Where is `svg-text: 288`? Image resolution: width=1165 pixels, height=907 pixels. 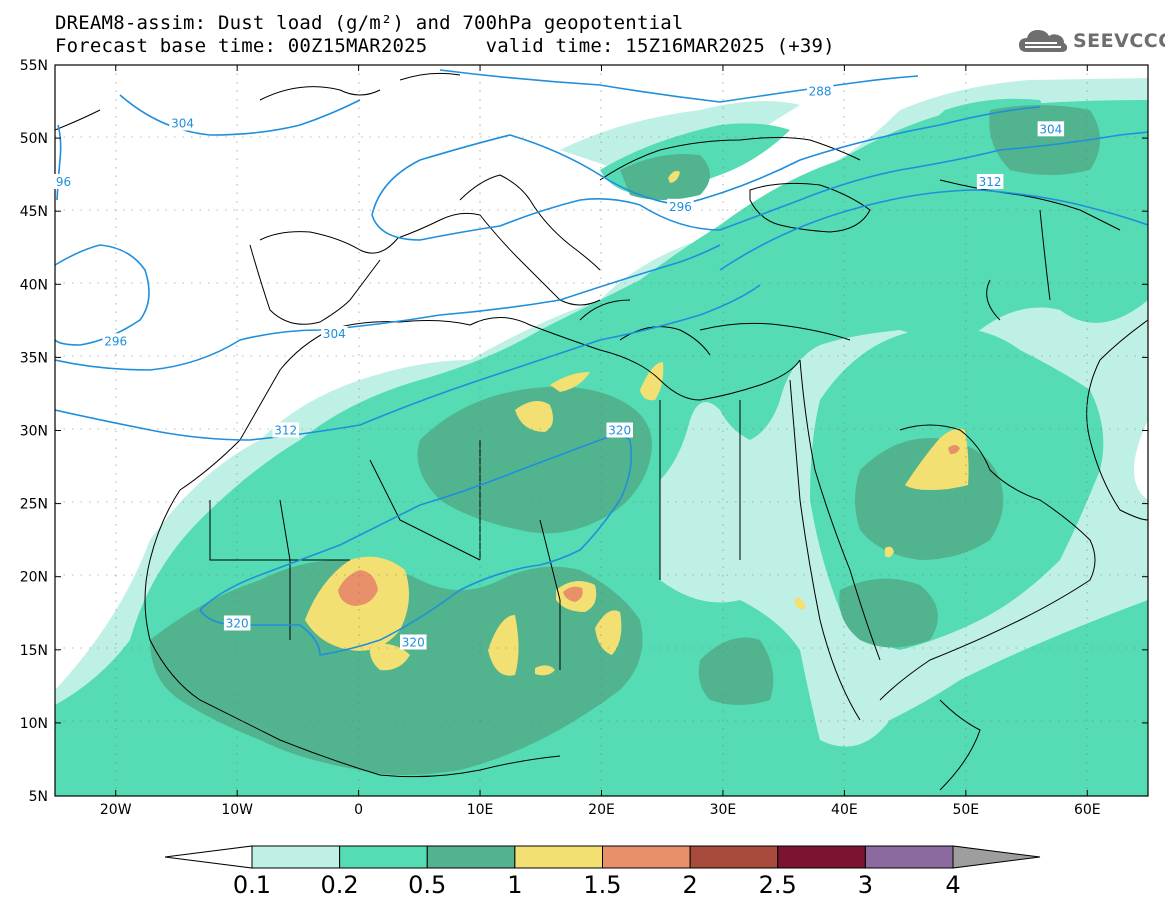 svg-text: 288 is located at coordinates (820, 91).